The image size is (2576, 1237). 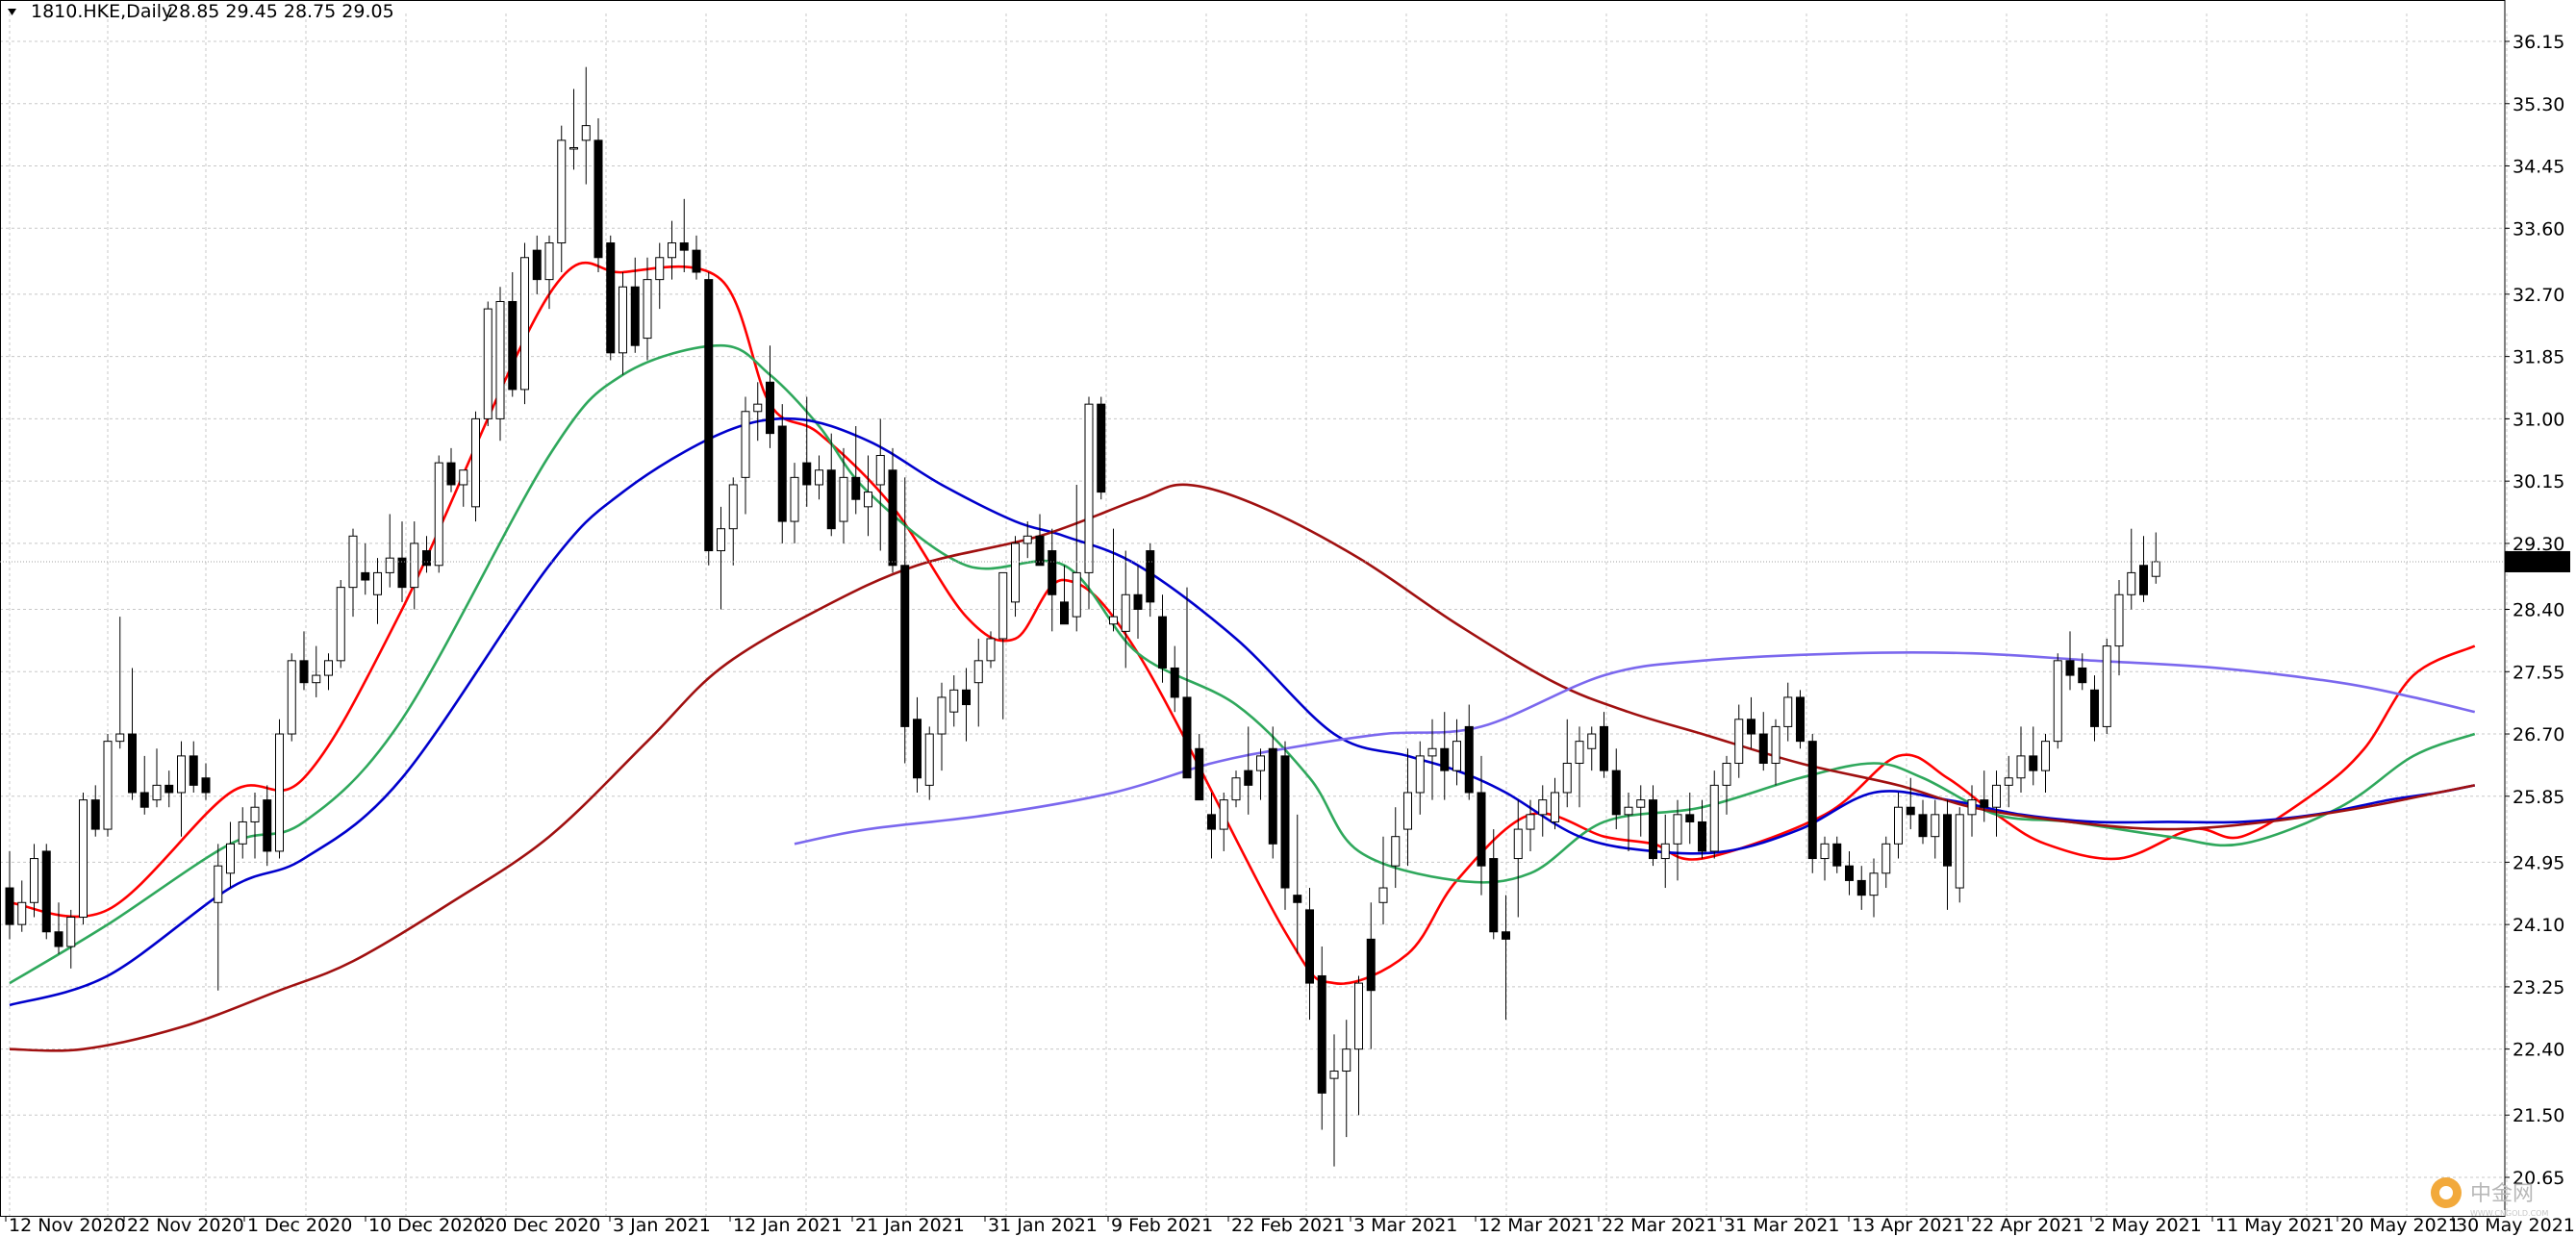 I want to click on x-tick-label: 12 Mar 2021, so click(x=1536, y=1225).